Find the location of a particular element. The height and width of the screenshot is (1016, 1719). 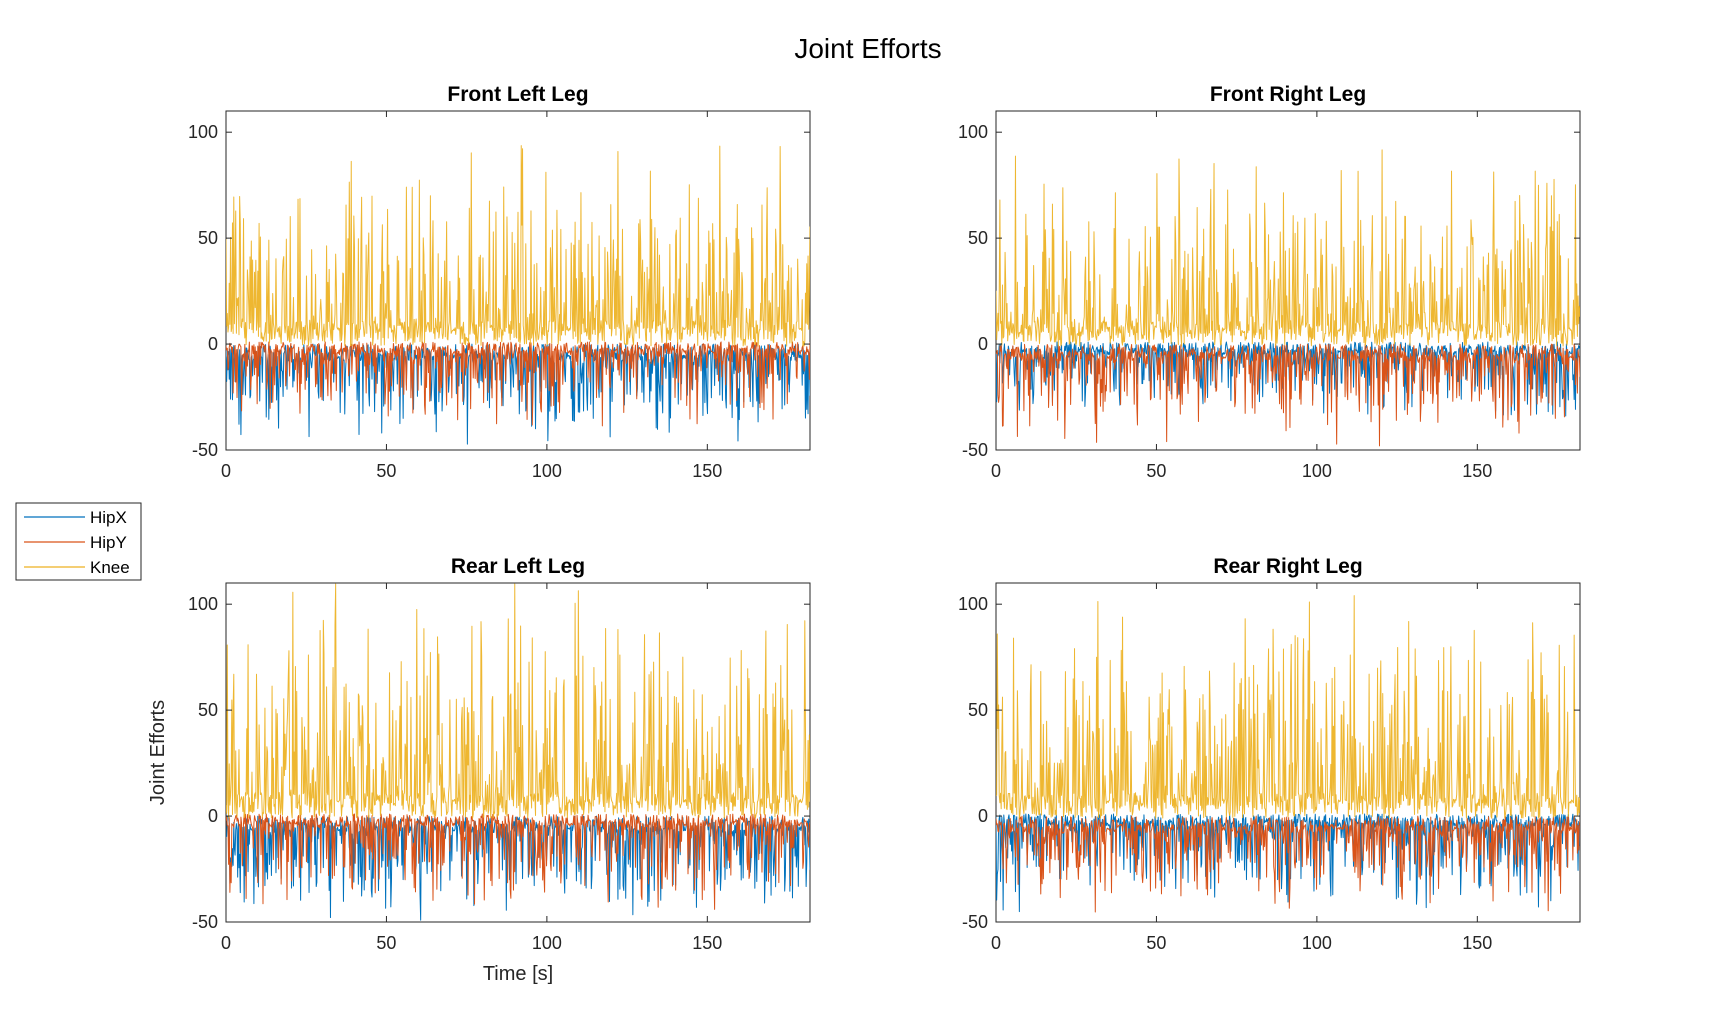

legend-label-hipy: HipY is located at coordinates (108, 542).